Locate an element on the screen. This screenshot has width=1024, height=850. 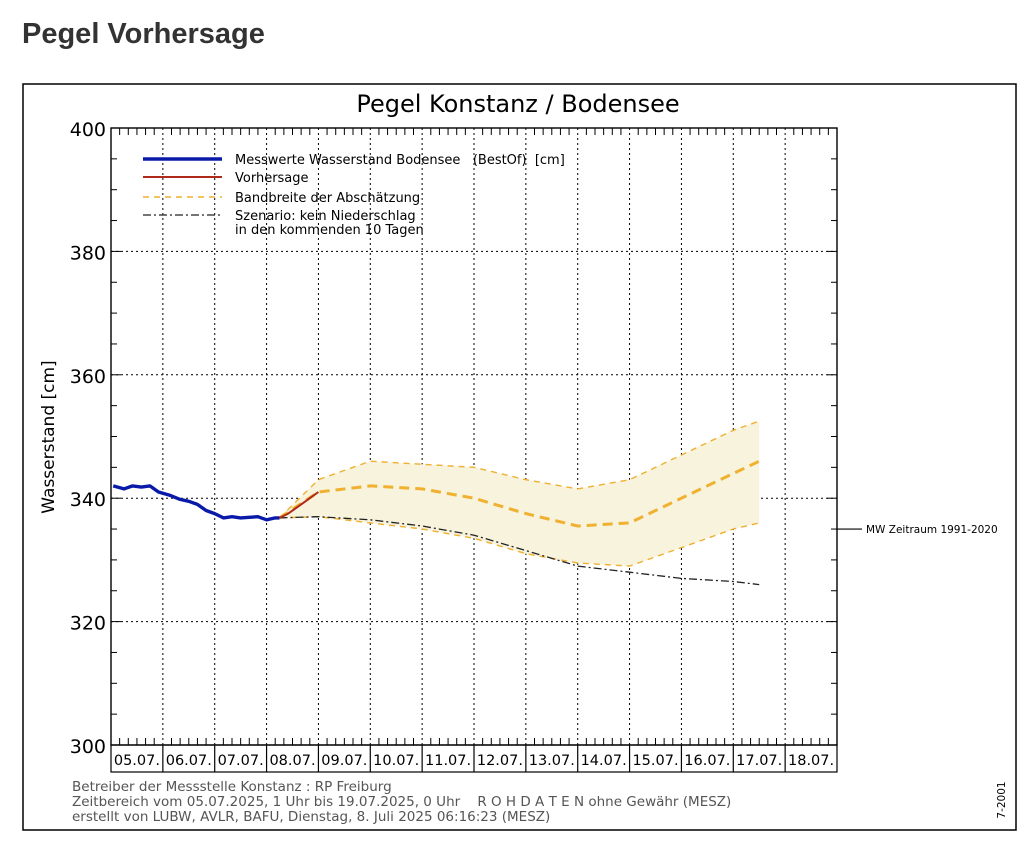
x-tick-label: 15.07. is located at coordinates (655, 761).